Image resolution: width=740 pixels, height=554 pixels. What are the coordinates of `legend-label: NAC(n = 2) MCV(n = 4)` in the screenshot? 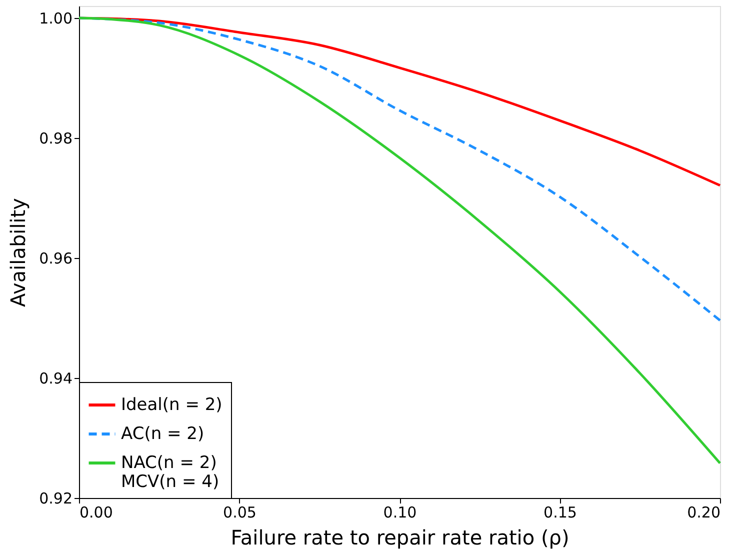 It's located at (170, 472).